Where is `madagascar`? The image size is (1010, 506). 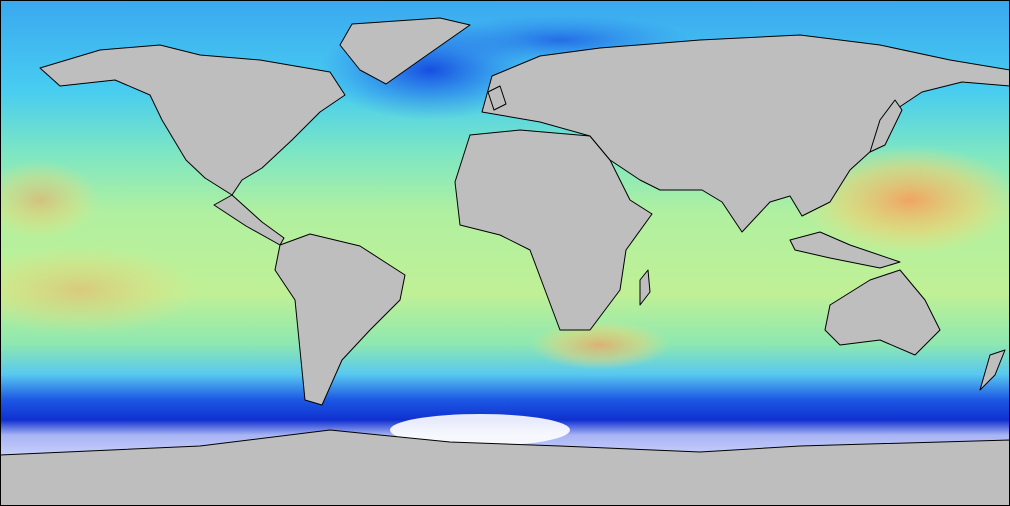 madagascar is located at coordinates (645, 287).